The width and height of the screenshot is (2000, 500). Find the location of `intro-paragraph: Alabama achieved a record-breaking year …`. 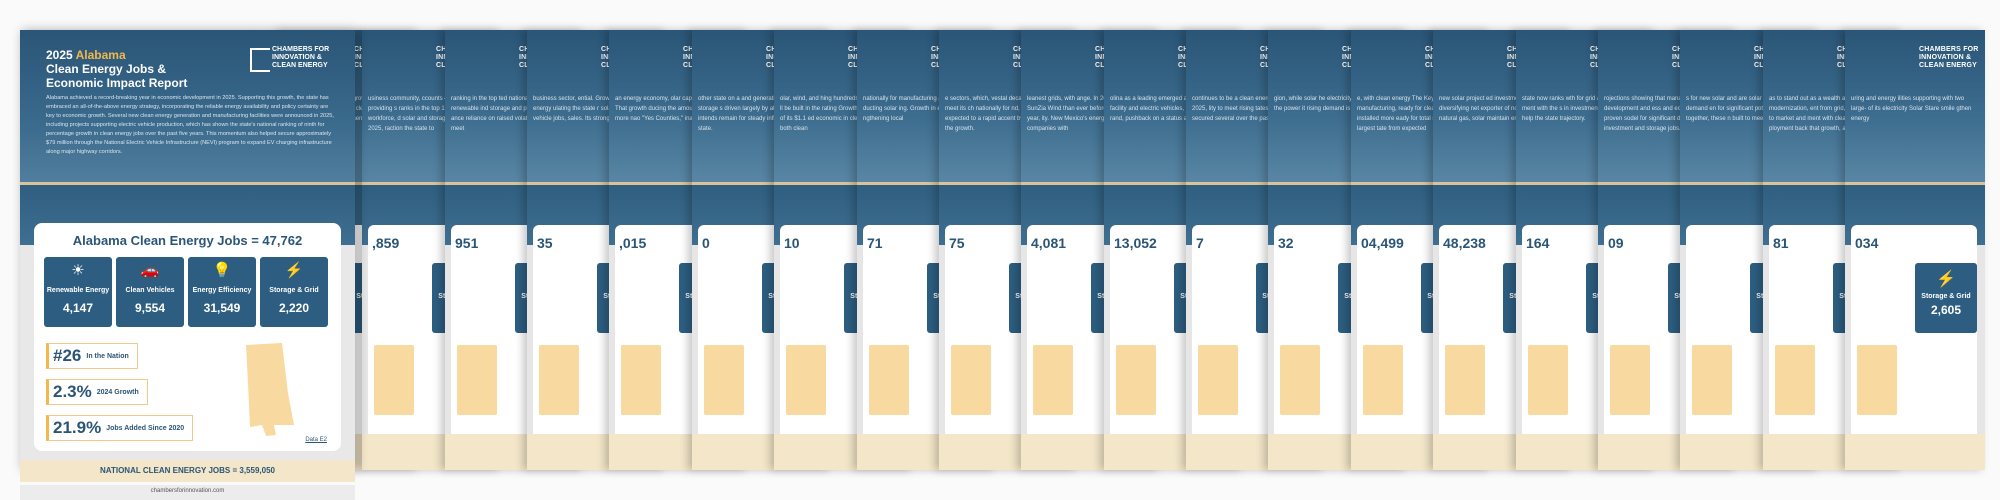

intro-paragraph: Alabama achieved a record-breaking year … is located at coordinates (190, 125).